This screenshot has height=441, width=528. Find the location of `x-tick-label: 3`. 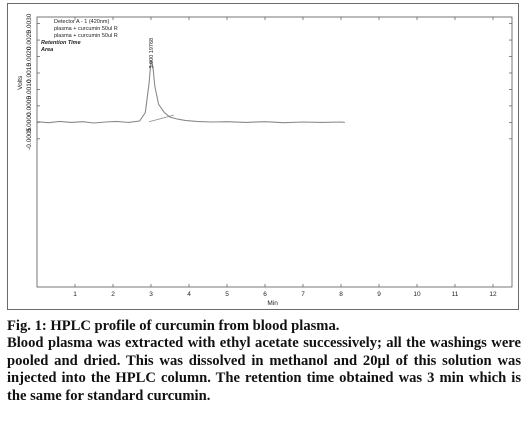

x-tick-label: 3 is located at coordinates (151, 294).